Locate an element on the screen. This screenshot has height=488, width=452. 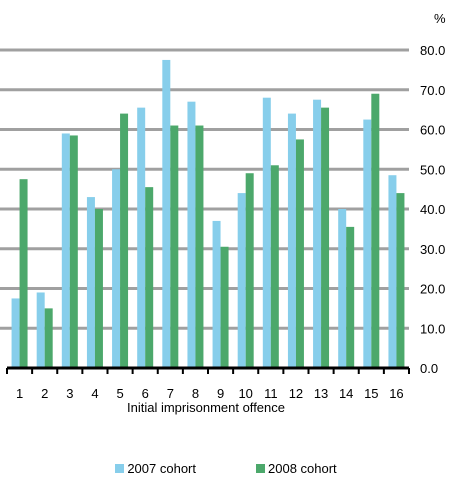
y-tick-label: 10.0 is located at coordinates (432, 328).